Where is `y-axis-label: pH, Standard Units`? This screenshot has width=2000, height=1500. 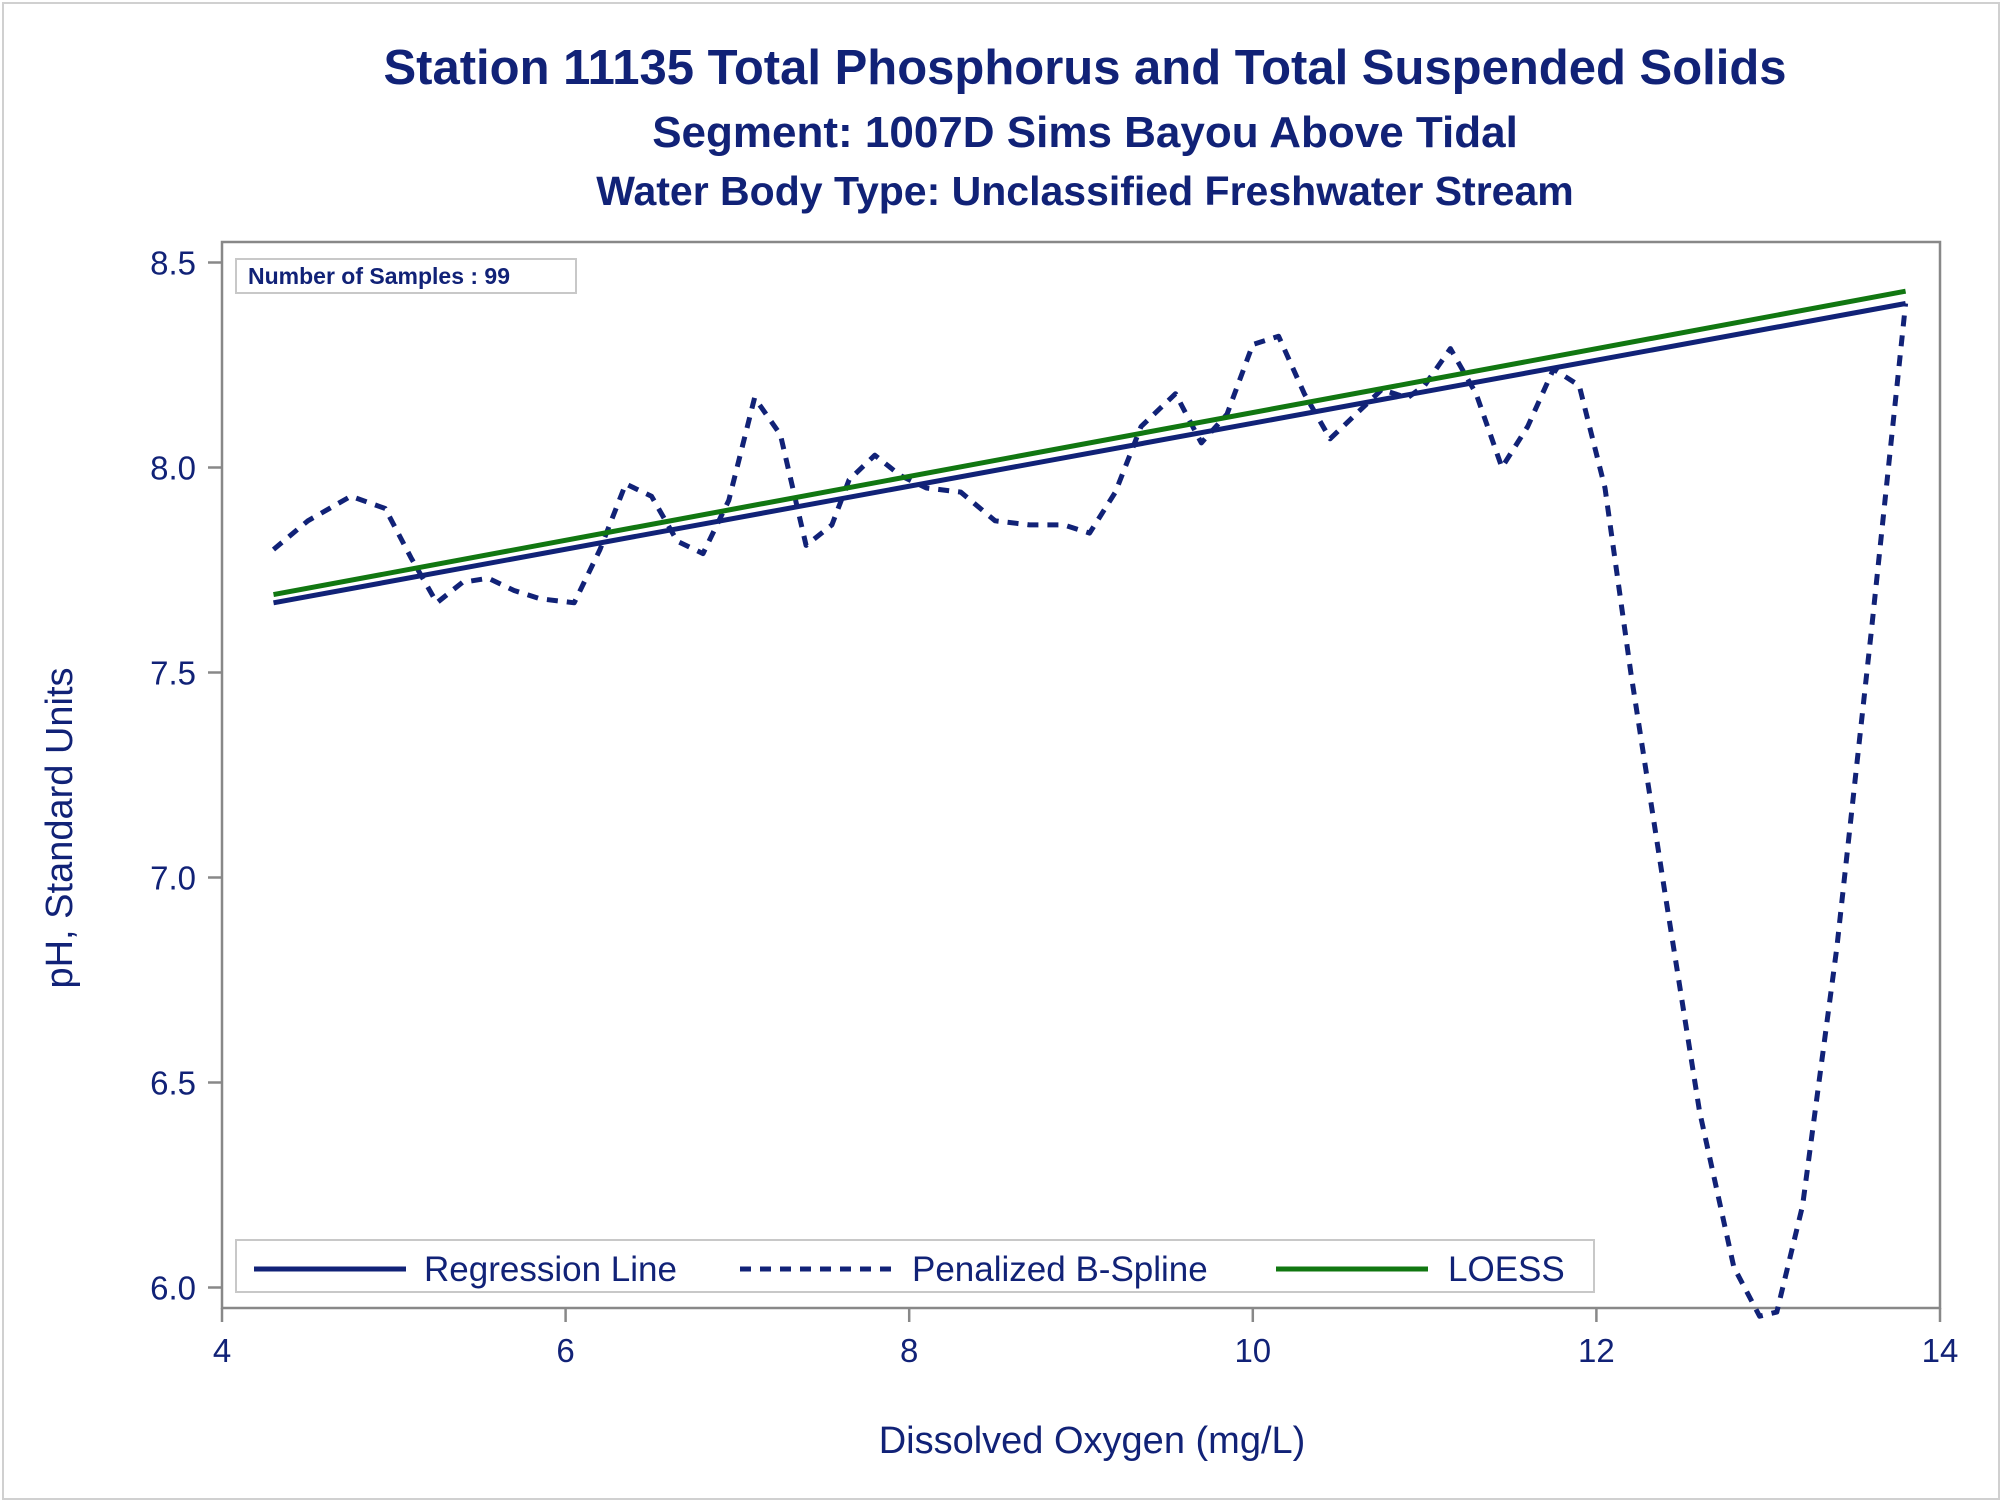
y-axis-label: pH, Standard Units is located at coordinates (60, 827).